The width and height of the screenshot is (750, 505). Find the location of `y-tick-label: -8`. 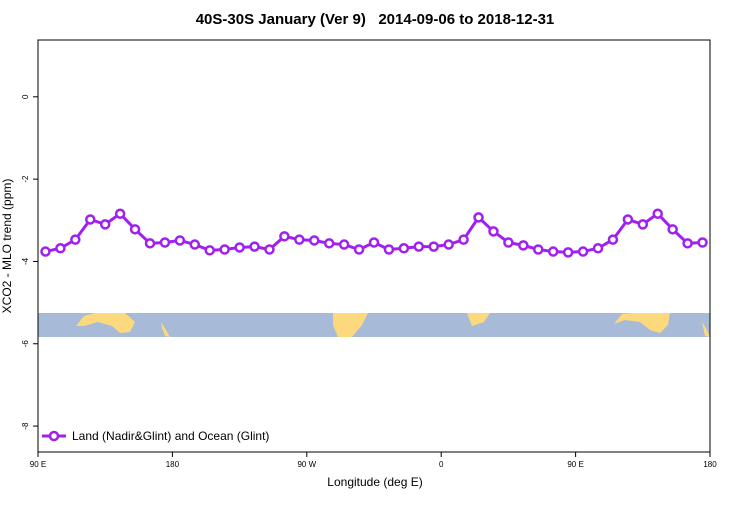

y-tick-label: -8 is located at coordinates (25, 426).